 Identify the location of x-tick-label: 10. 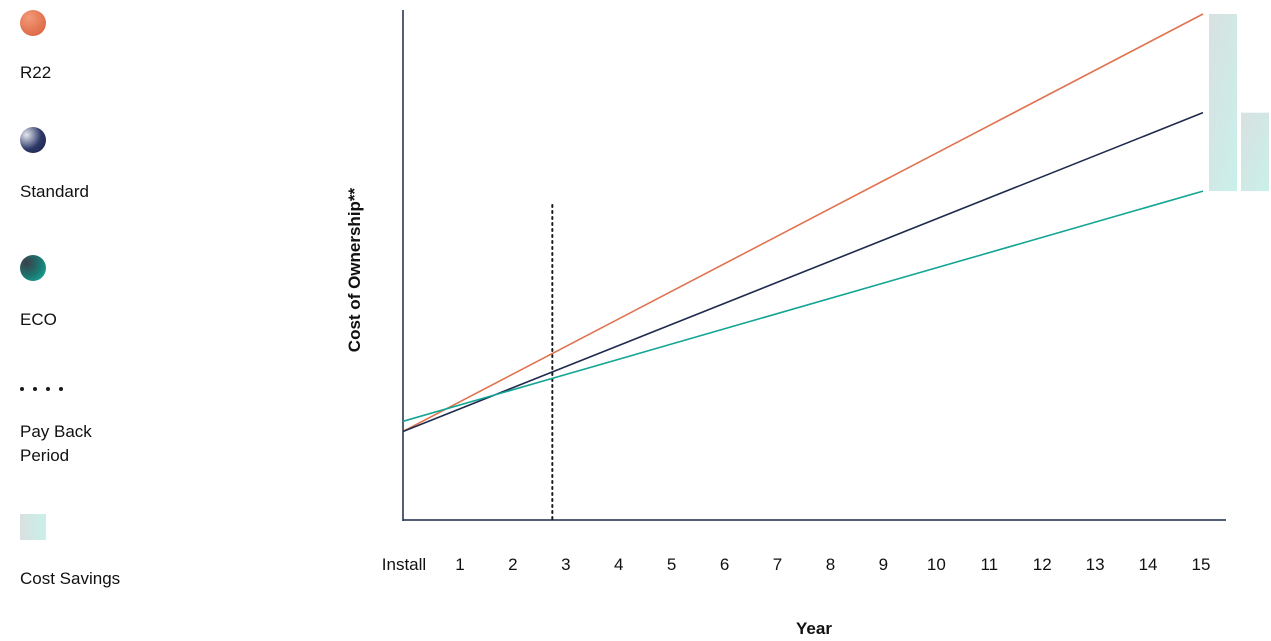
(936, 564).